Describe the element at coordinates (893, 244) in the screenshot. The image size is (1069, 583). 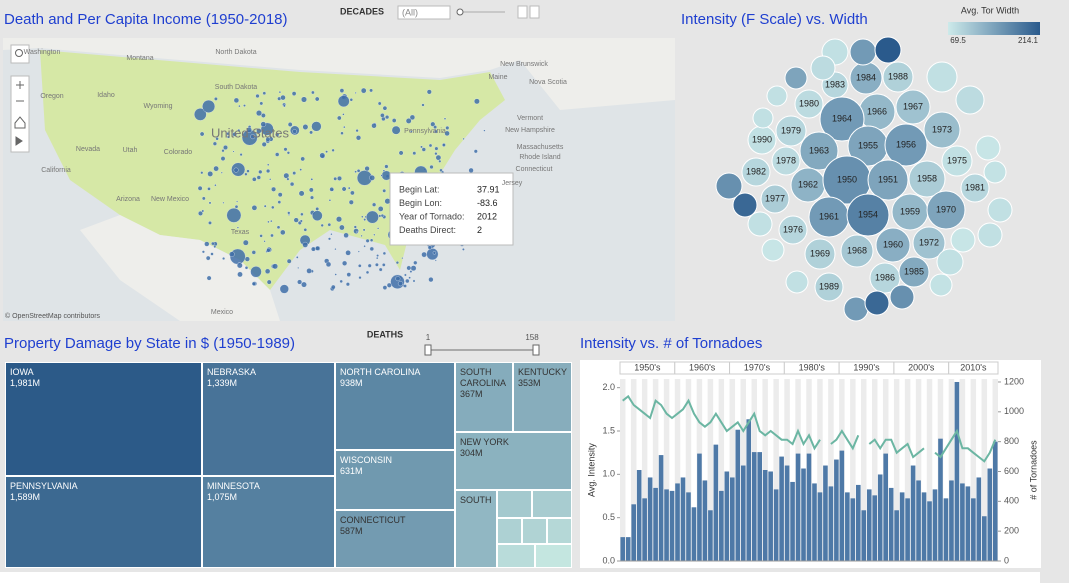
I see `bubble-label: 1960` at that location.